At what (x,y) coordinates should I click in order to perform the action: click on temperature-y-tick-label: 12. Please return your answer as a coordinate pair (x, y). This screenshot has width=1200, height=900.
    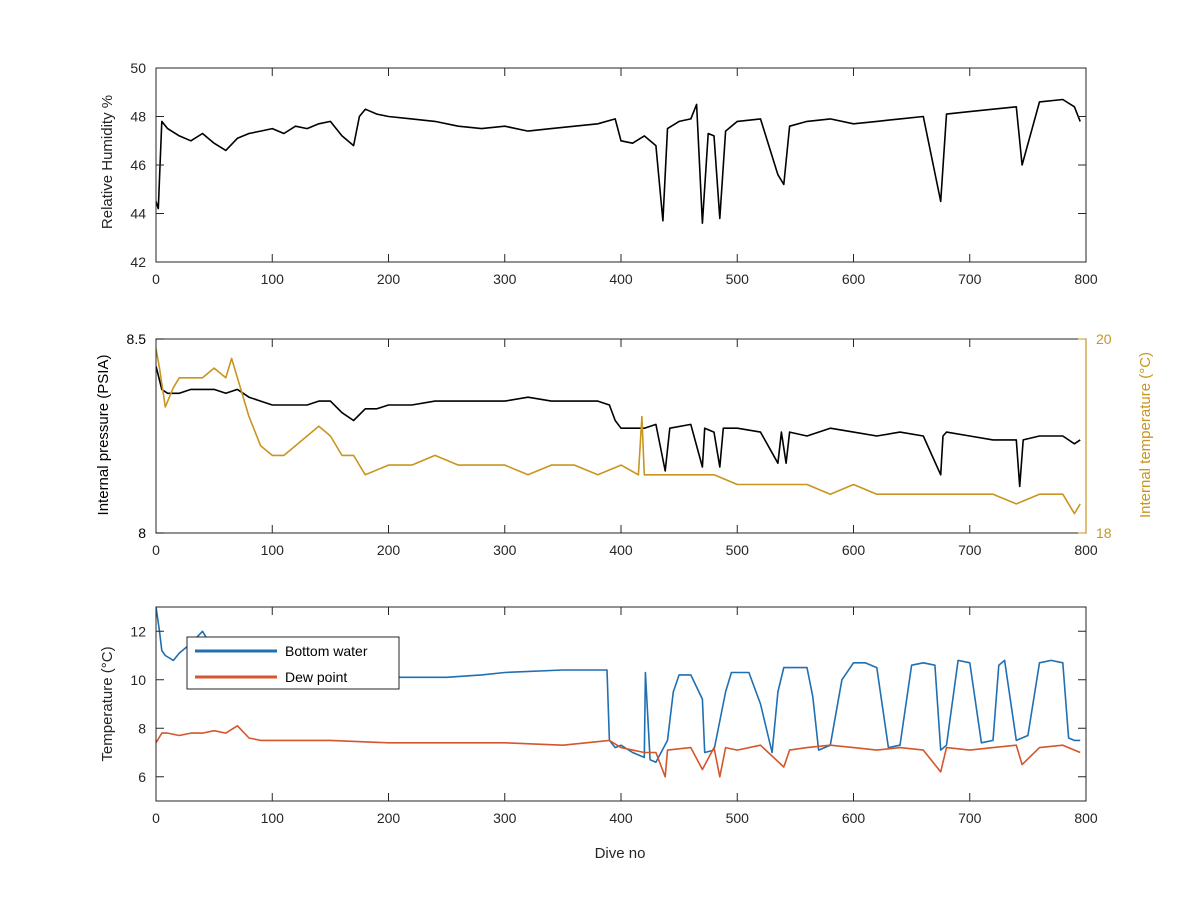
    Looking at the image, I should click on (138, 631).